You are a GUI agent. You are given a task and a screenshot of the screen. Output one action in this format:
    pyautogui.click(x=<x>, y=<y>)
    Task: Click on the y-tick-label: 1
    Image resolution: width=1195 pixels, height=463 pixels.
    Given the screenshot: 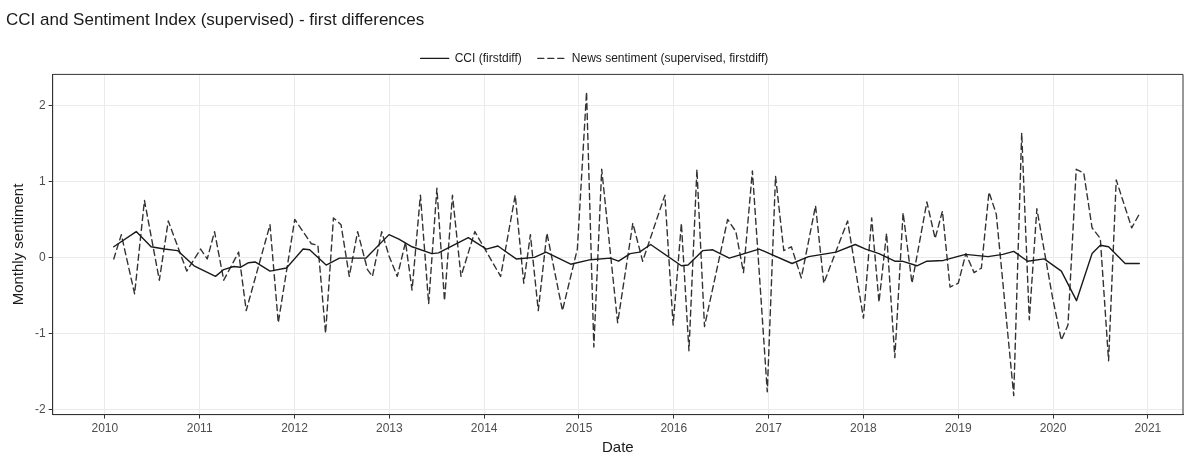 What is the action you would take?
    pyautogui.click(x=42, y=180)
    